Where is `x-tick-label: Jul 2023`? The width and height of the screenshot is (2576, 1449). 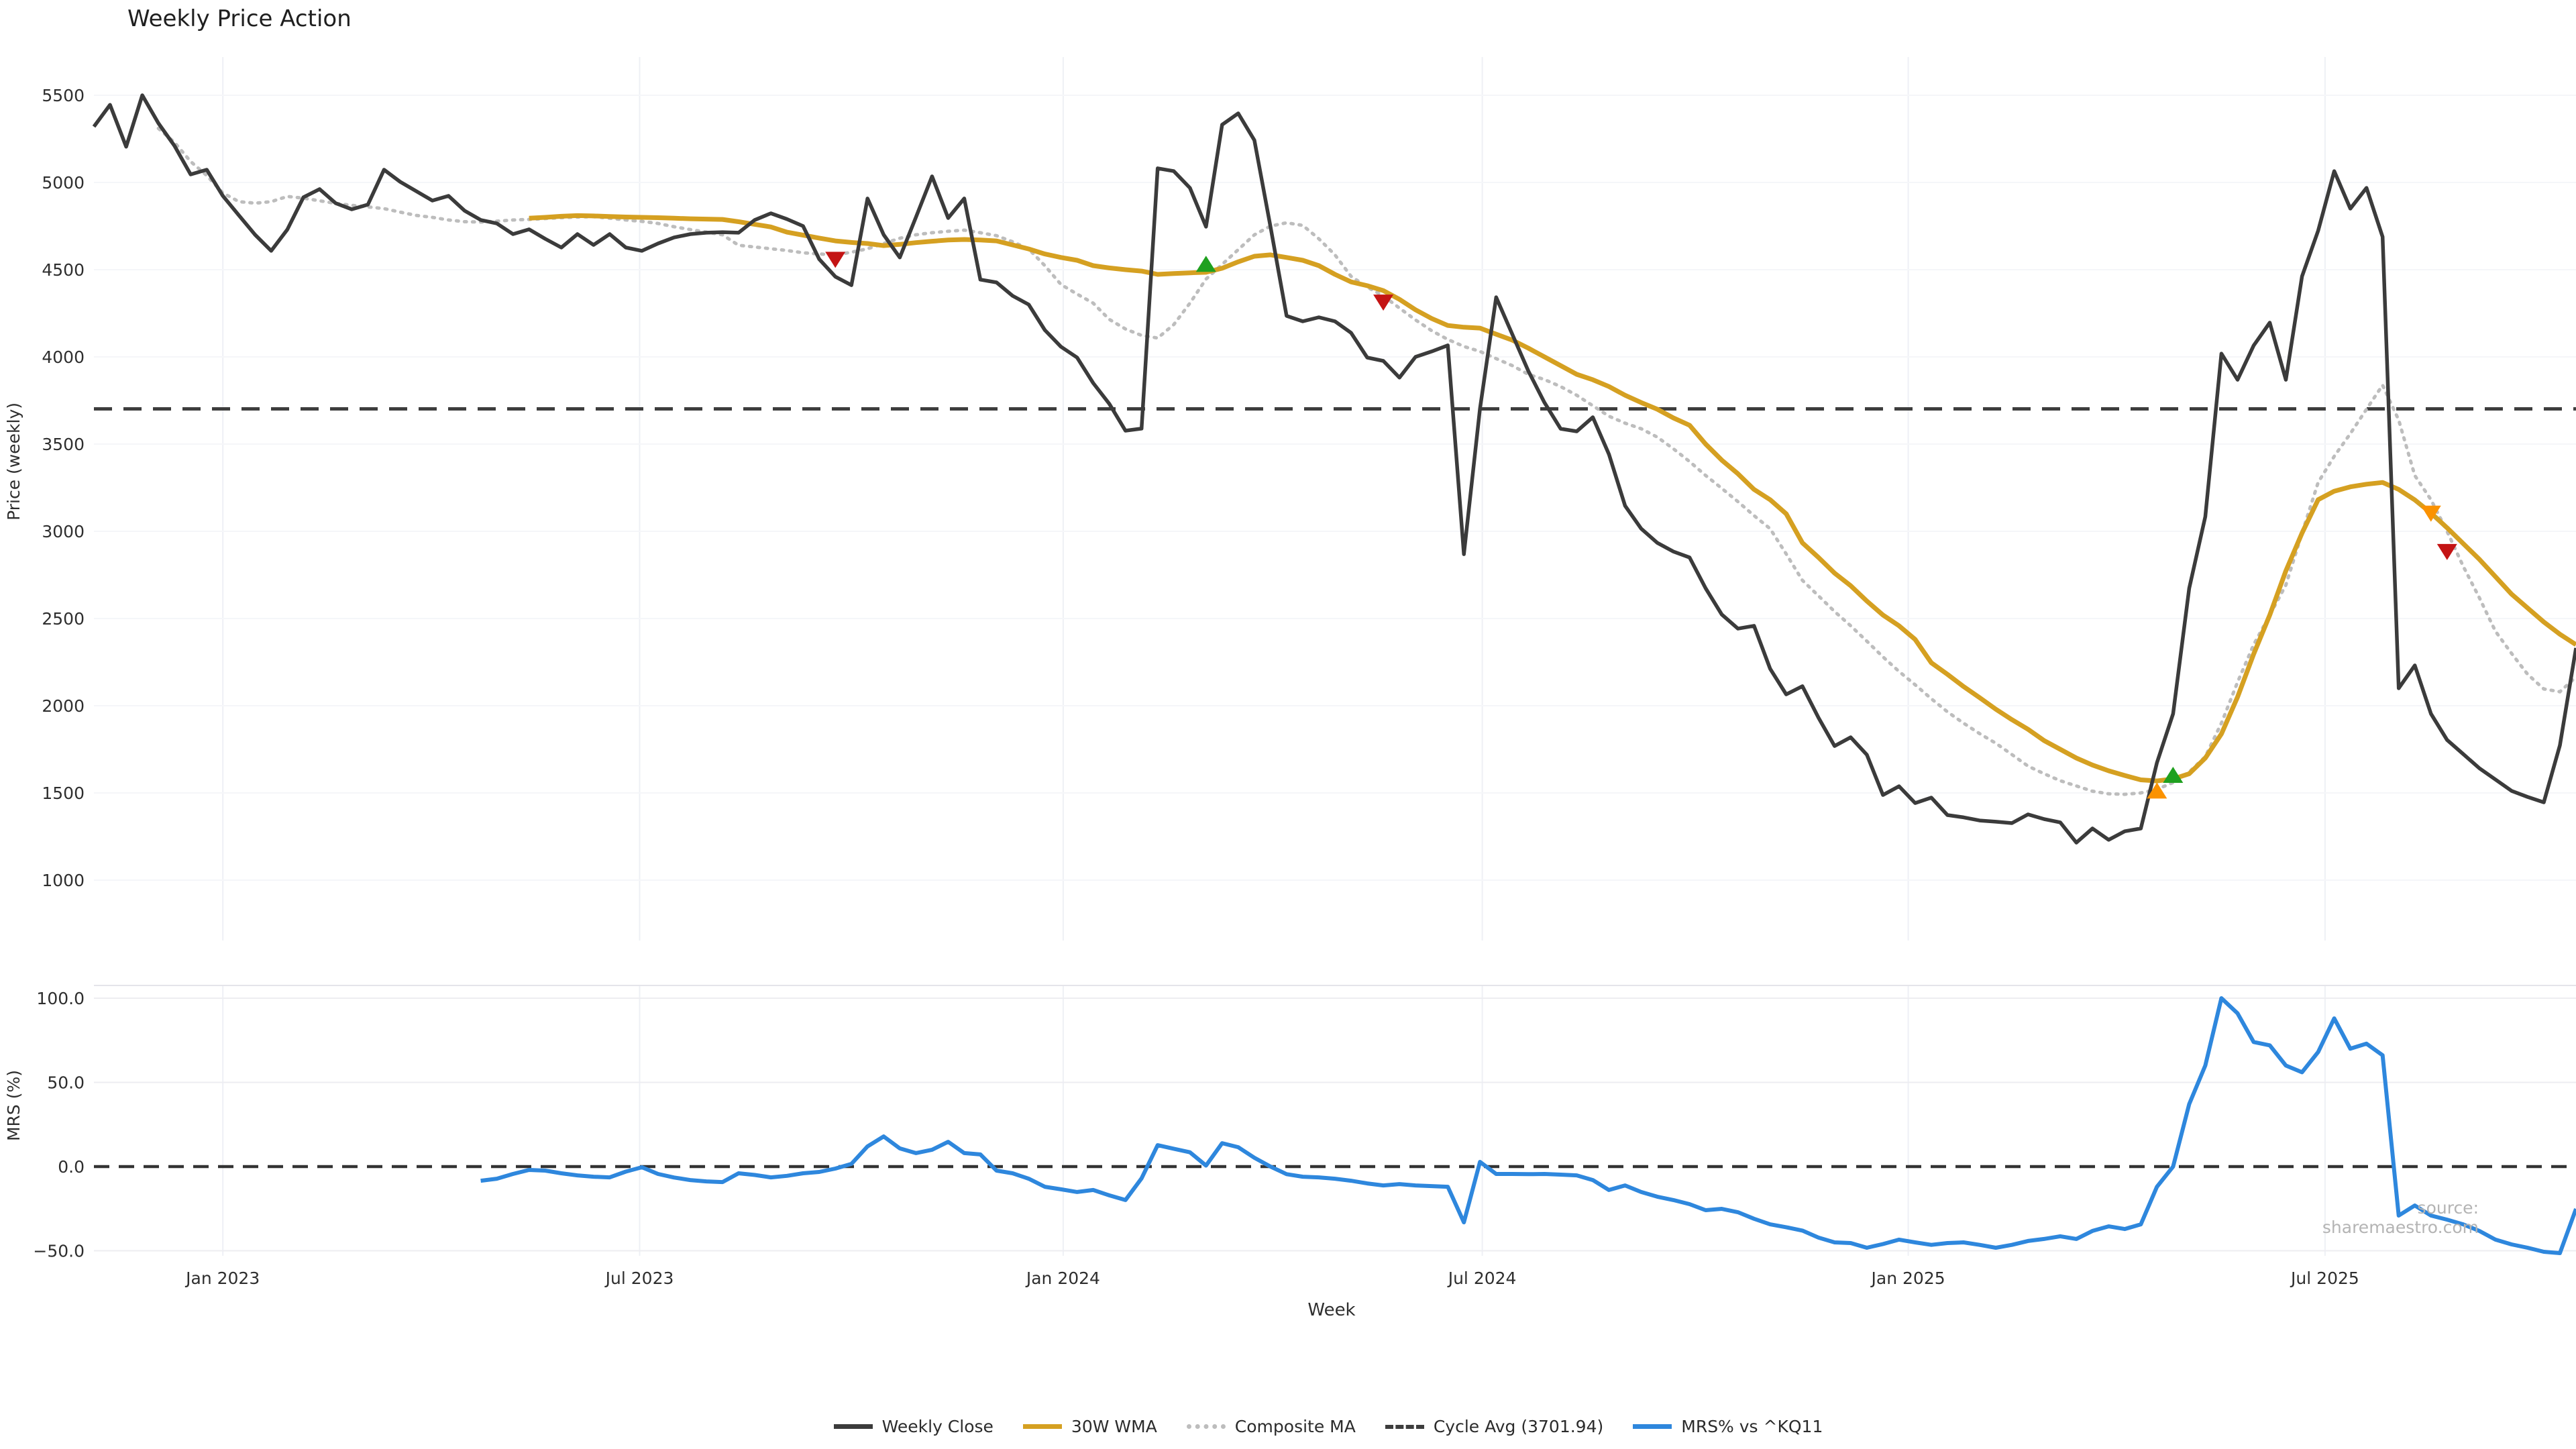
x-tick-label: Jul 2023 is located at coordinates (639, 1278).